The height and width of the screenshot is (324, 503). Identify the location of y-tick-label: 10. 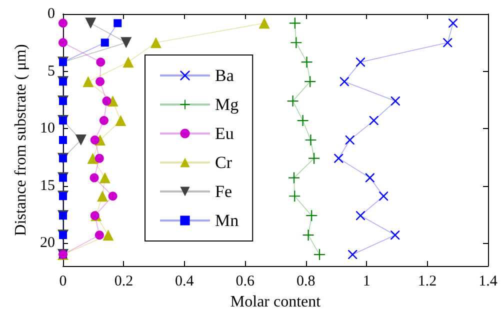
(47, 128).